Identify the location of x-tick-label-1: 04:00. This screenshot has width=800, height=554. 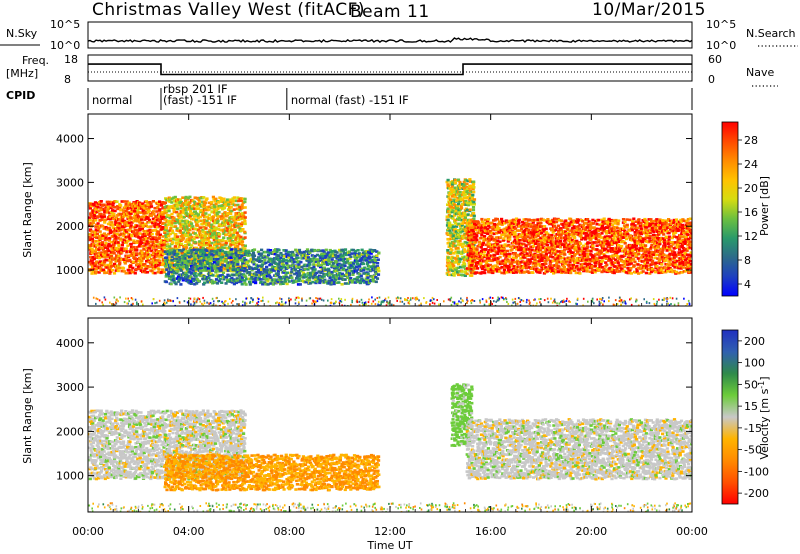
(189, 531).